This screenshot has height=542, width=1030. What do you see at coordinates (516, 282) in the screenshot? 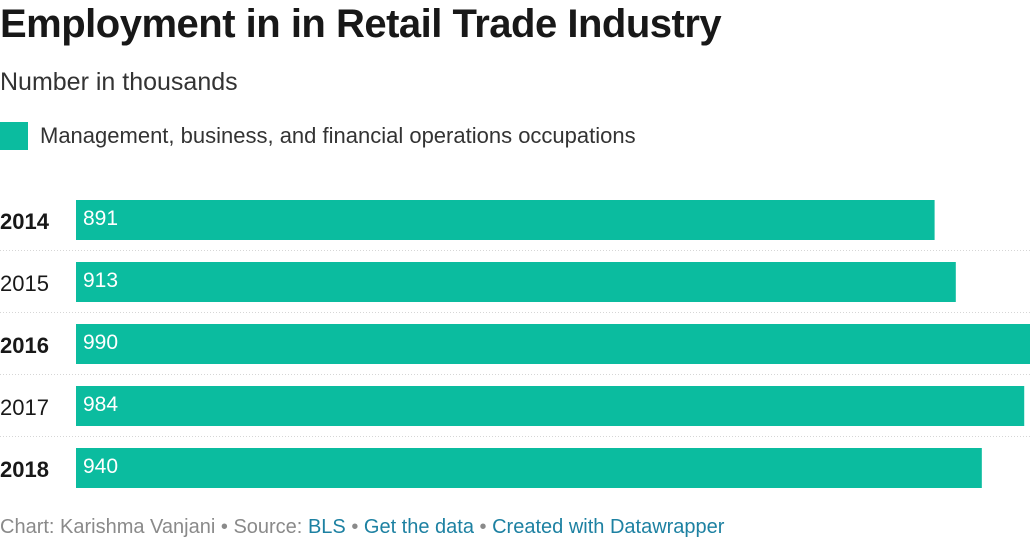
I see `bar-2015` at bounding box center [516, 282].